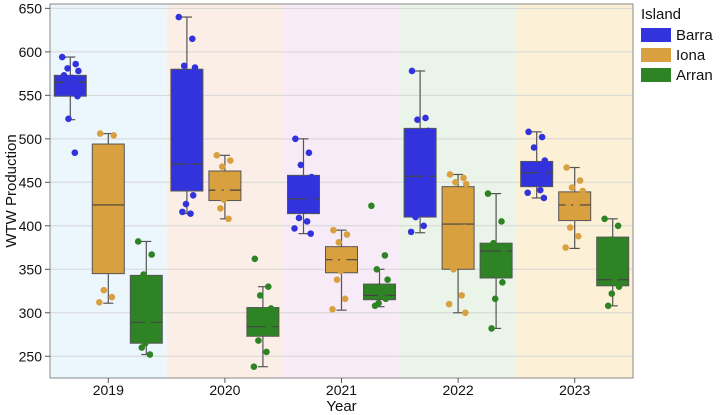  What do you see at coordinates (379, 256) in the screenshot?
I see `box-arran-2021` at bounding box center [379, 256].